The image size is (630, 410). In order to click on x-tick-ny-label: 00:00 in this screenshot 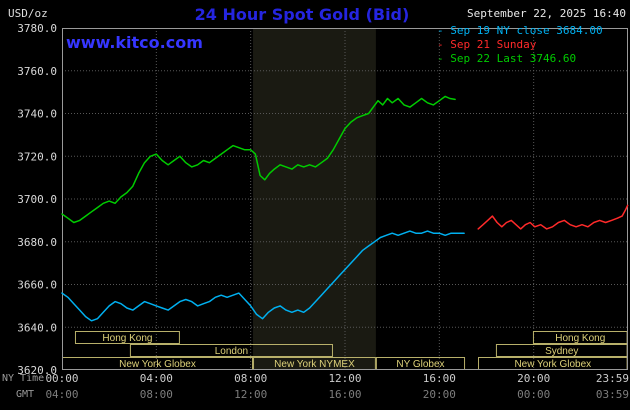, I will do `click(61, 378)`.